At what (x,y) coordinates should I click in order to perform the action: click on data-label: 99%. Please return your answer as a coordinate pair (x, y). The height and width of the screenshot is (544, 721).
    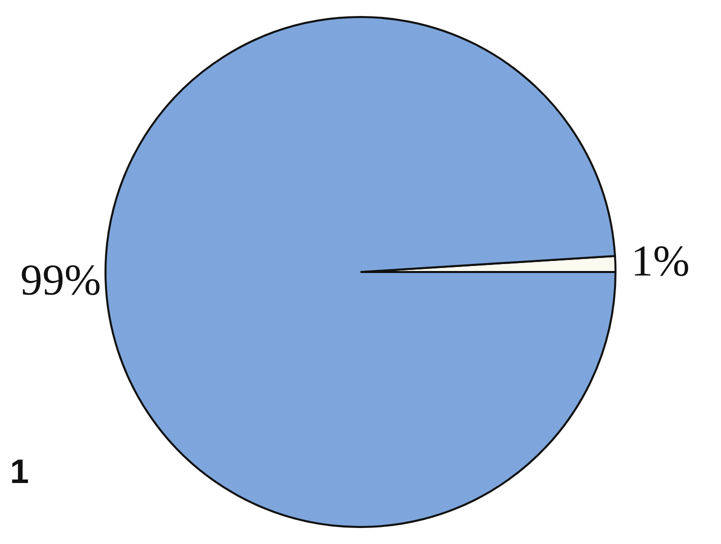
    Looking at the image, I should click on (60, 279).